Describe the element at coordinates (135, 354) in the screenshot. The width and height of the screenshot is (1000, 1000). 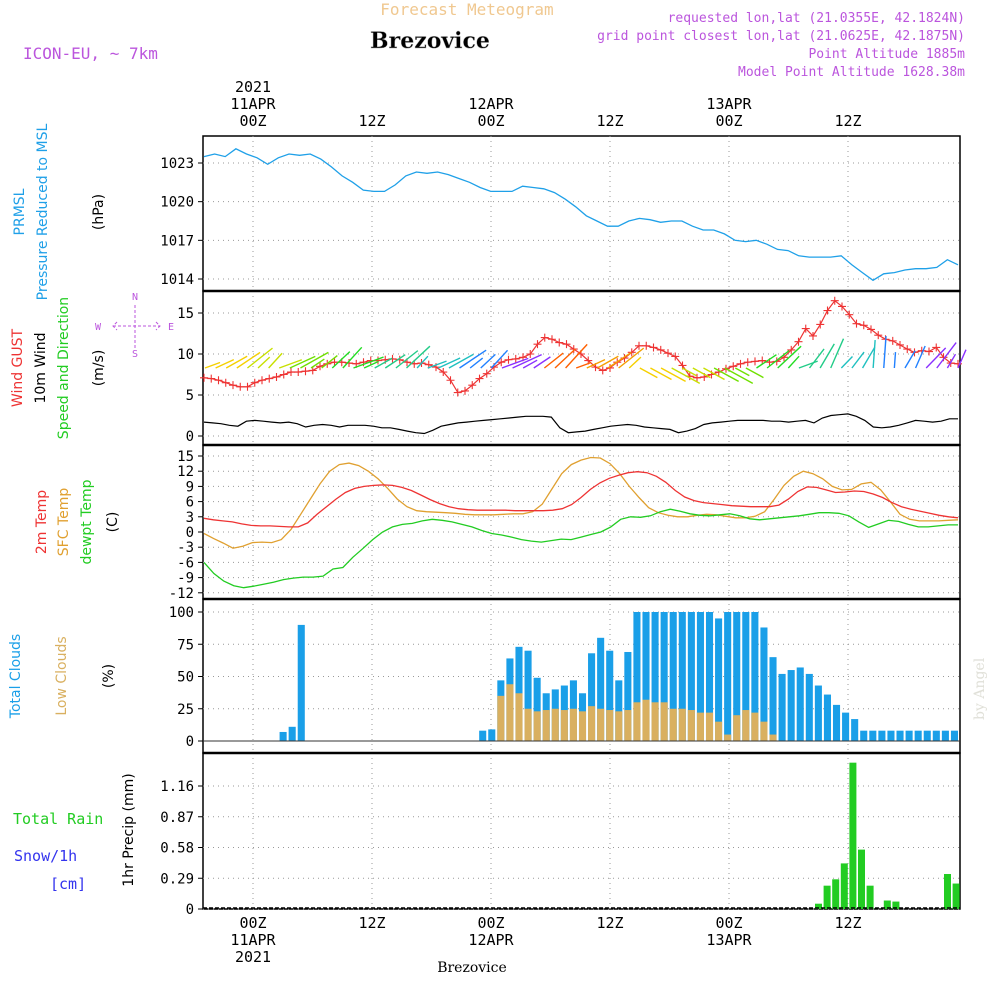
I see `compass-s: S` at that location.